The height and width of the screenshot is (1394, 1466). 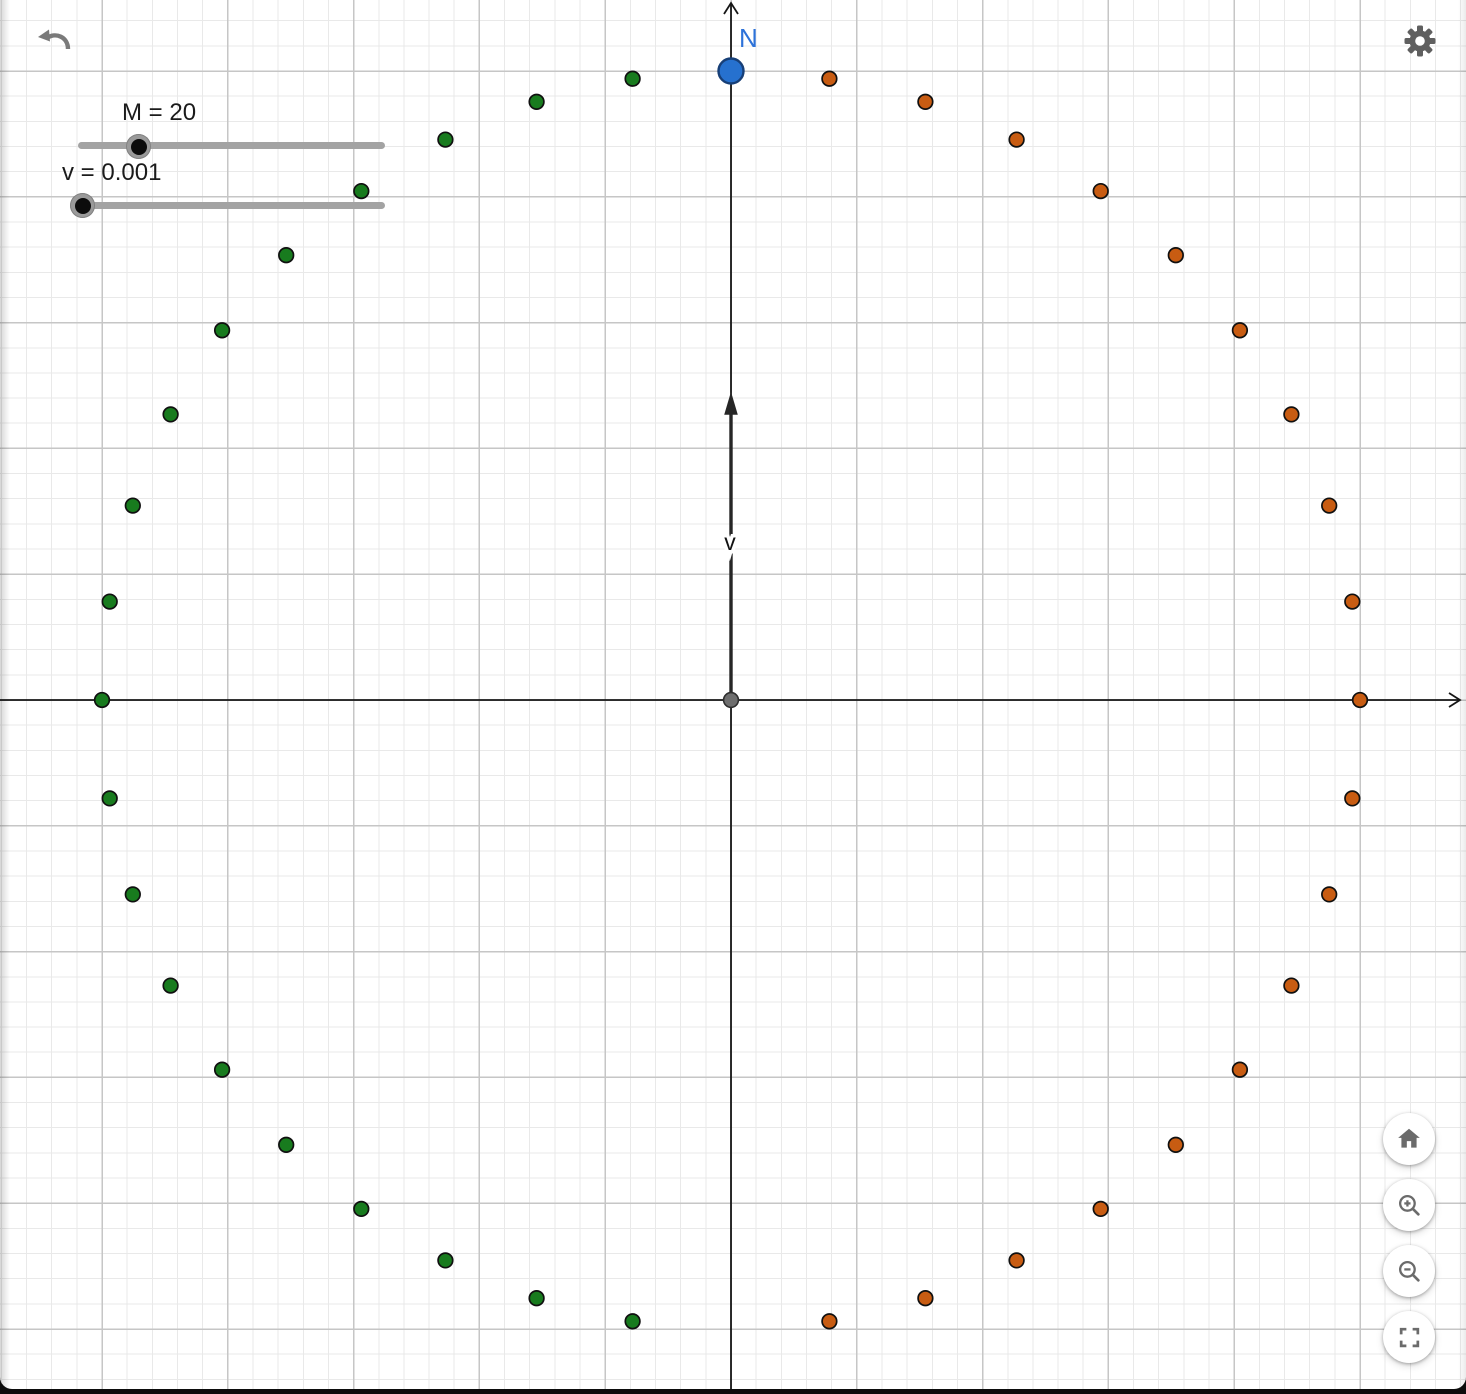 What do you see at coordinates (731, 700) in the screenshot?
I see `origin-point` at bounding box center [731, 700].